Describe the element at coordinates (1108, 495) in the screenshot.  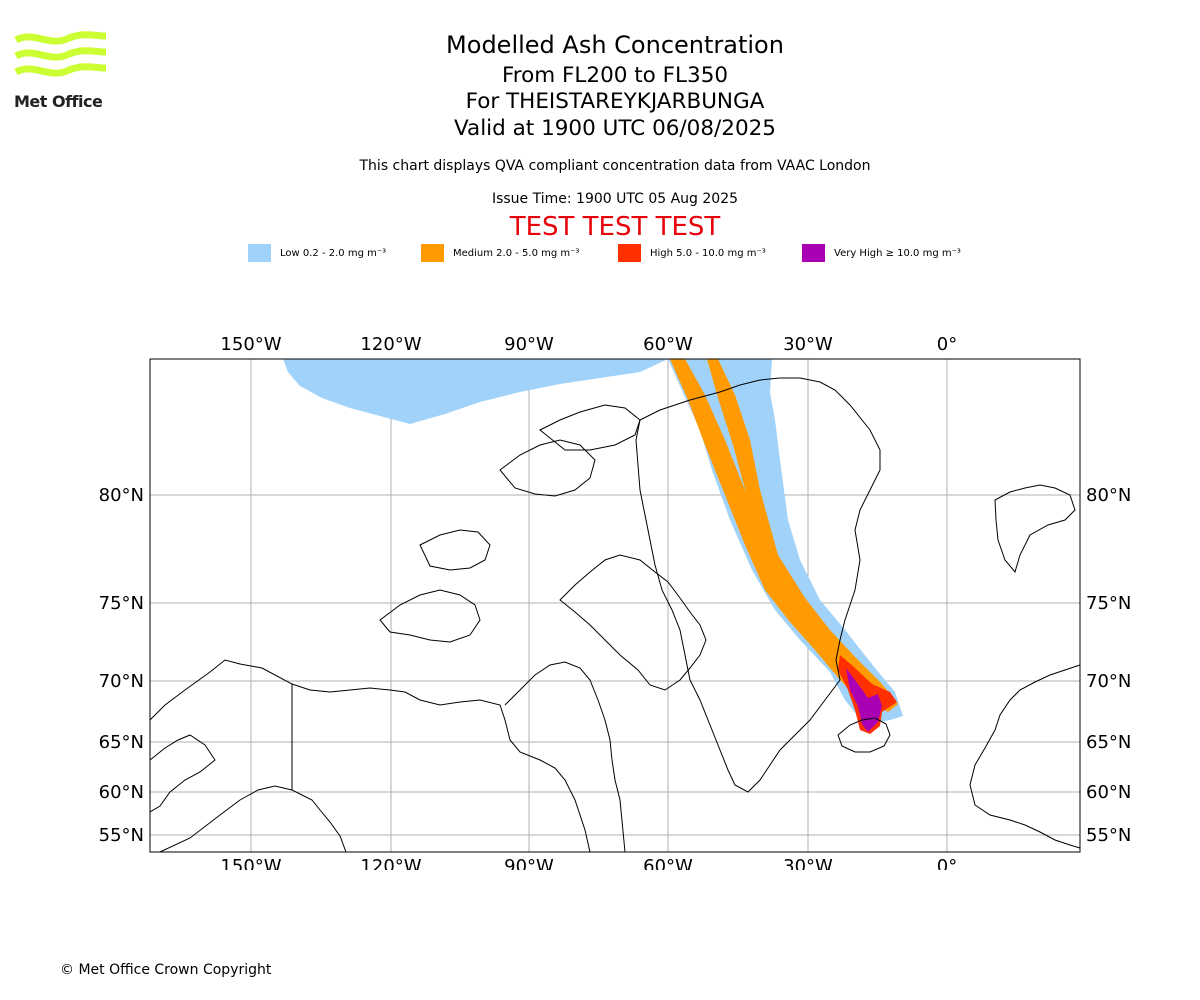
I see `lat-label-right: 80°N` at that location.